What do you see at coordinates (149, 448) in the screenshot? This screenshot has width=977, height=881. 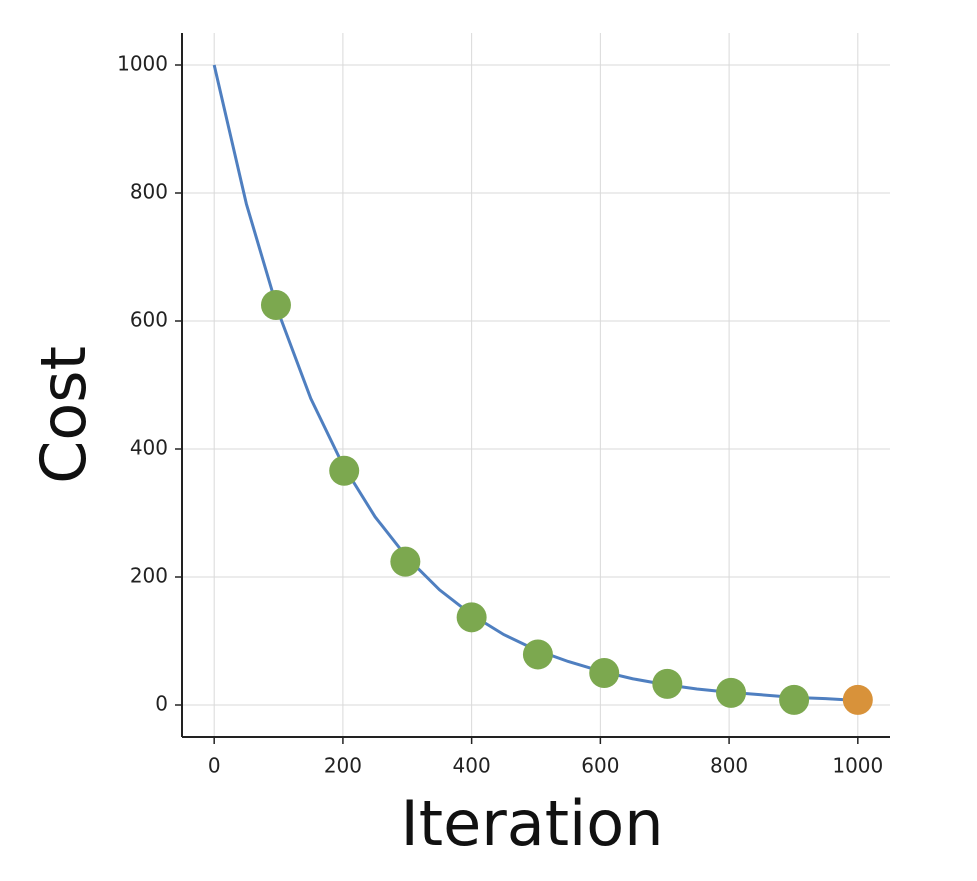 I see `y-tick-label: 400` at bounding box center [149, 448].